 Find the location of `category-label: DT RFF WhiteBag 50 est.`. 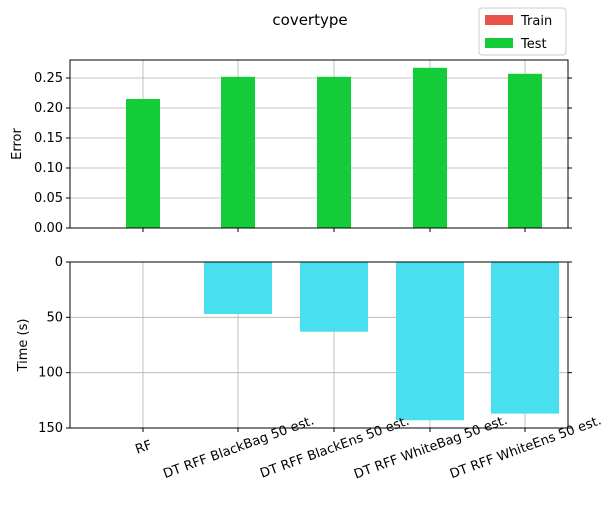

category-label: DT RFF WhiteBag 50 est. is located at coordinates (430, 447).